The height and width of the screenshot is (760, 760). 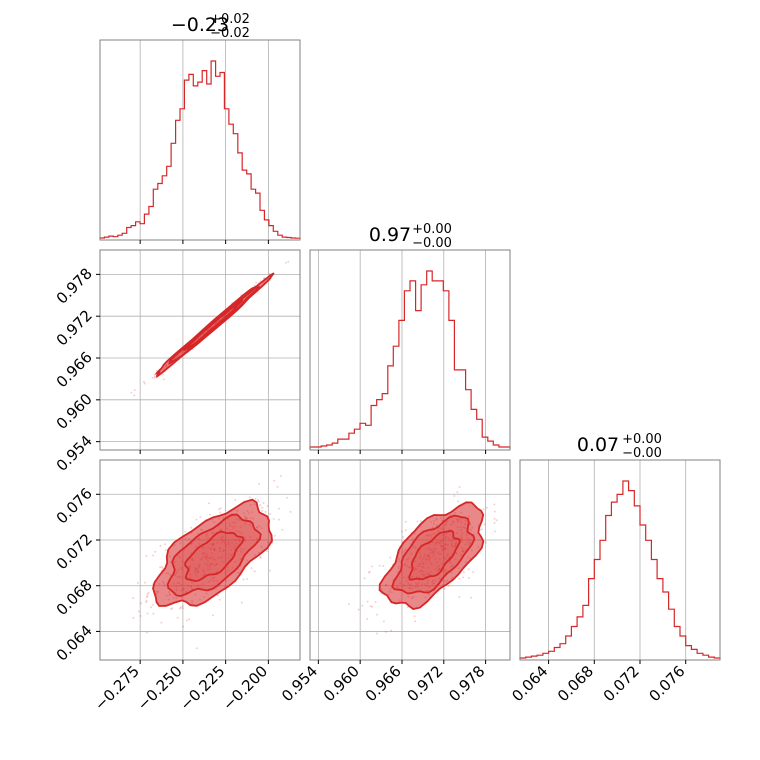 I want to click on title-param-0-value: −0.23, so click(x=200, y=25).